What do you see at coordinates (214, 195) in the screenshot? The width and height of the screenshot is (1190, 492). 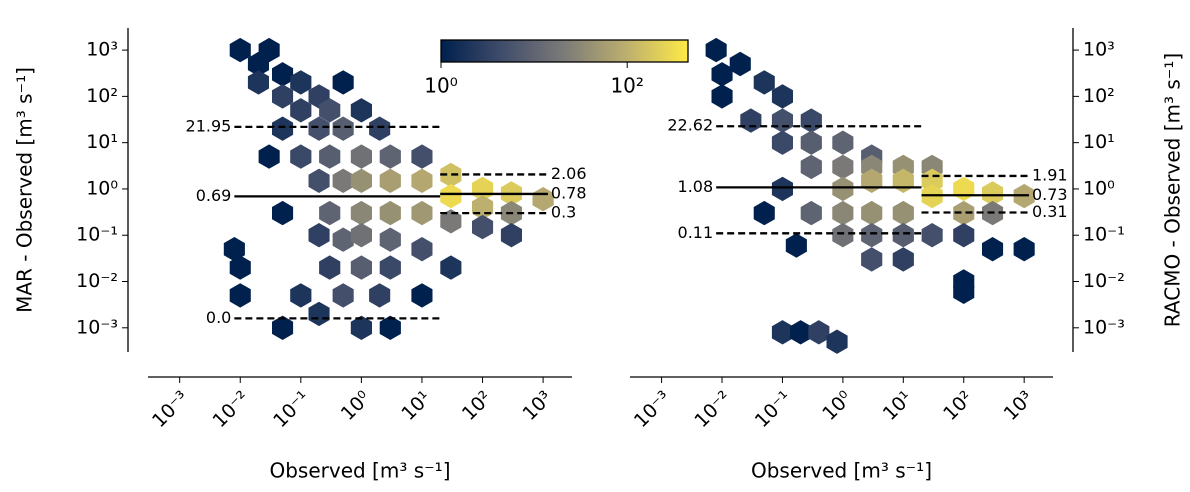 I see `reference-label: 0.69` at bounding box center [214, 195].